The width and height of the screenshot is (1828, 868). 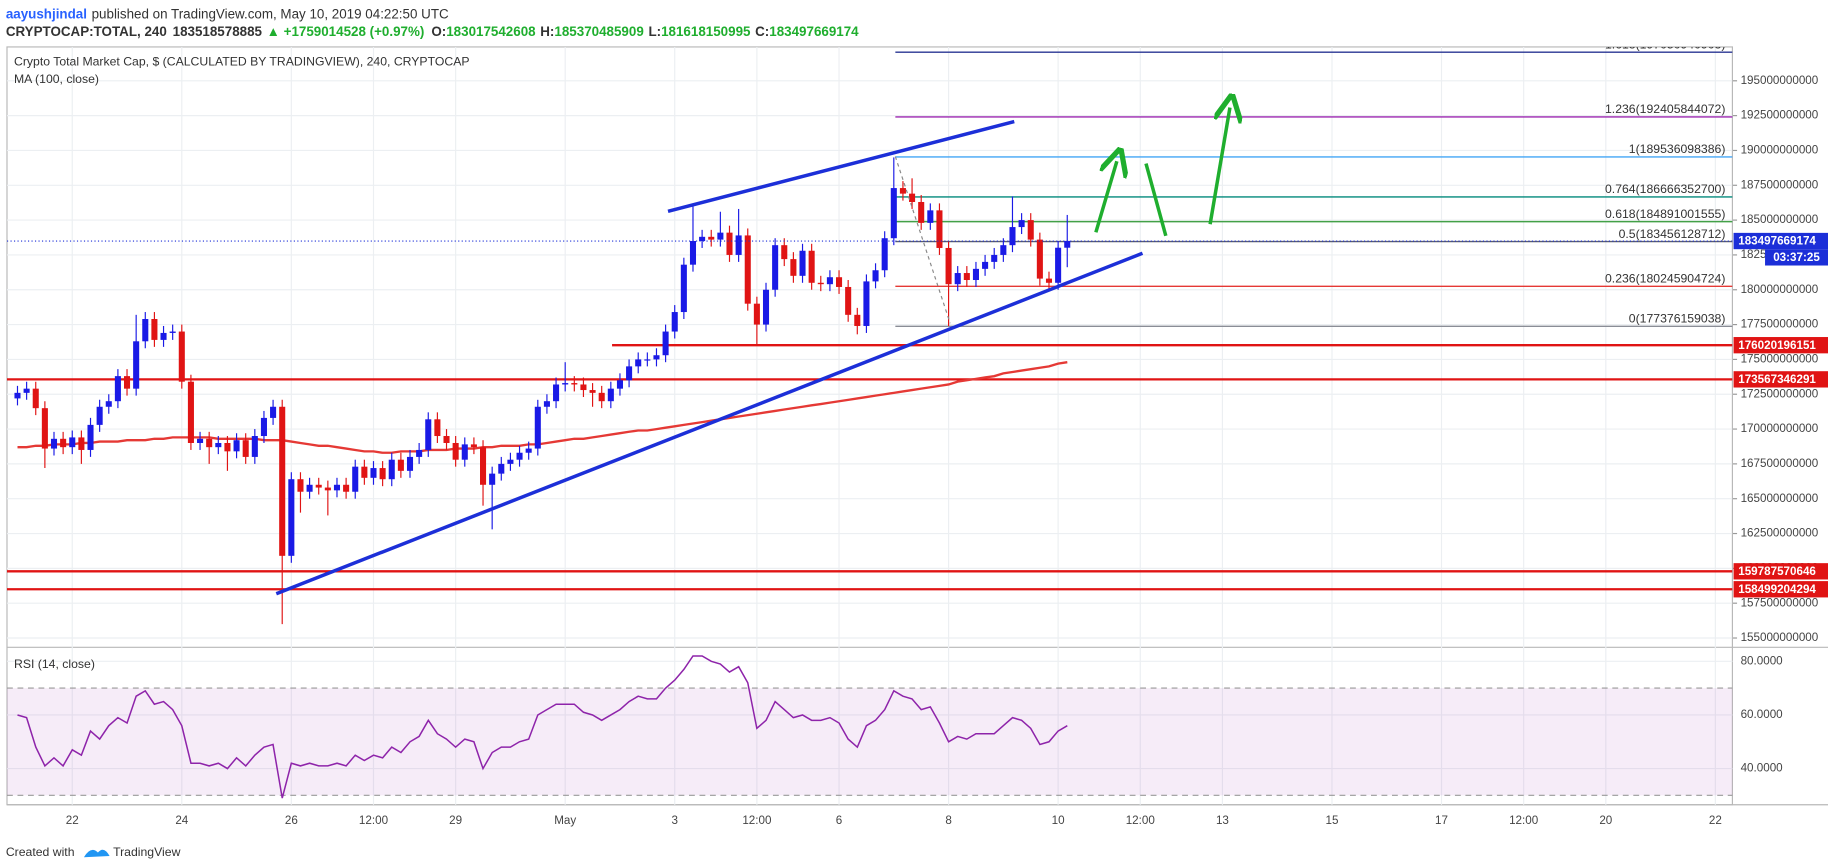 I want to click on price: 183518578885, so click(x=218, y=30).